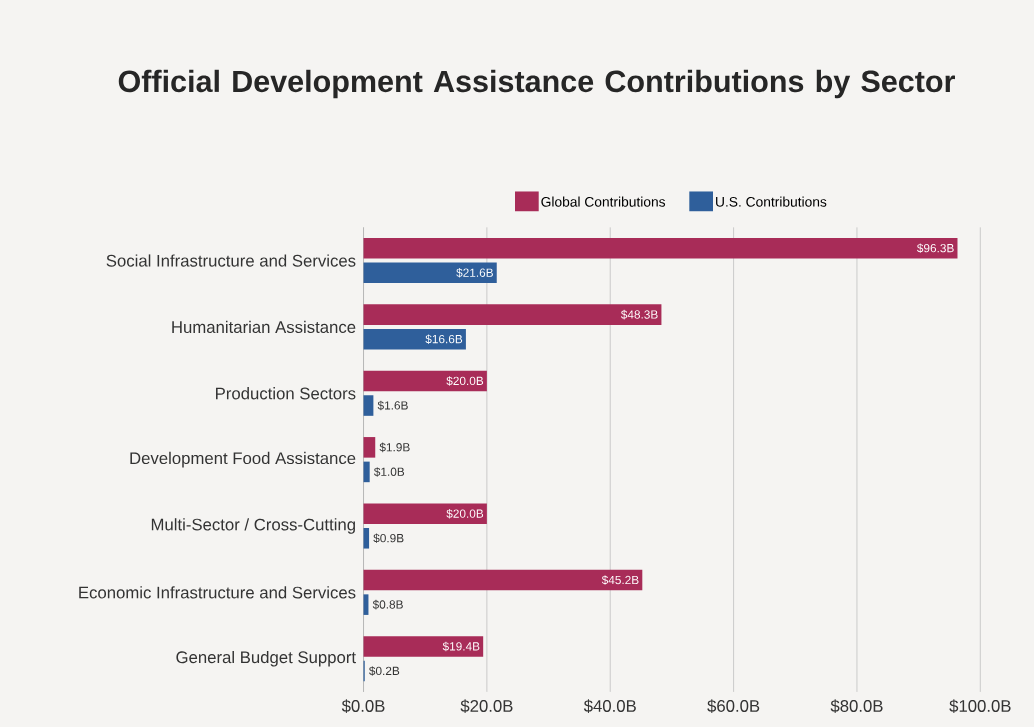  What do you see at coordinates (733, 706) in the screenshot?
I see `x-tick-label: $60.0B` at bounding box center [733, 706].